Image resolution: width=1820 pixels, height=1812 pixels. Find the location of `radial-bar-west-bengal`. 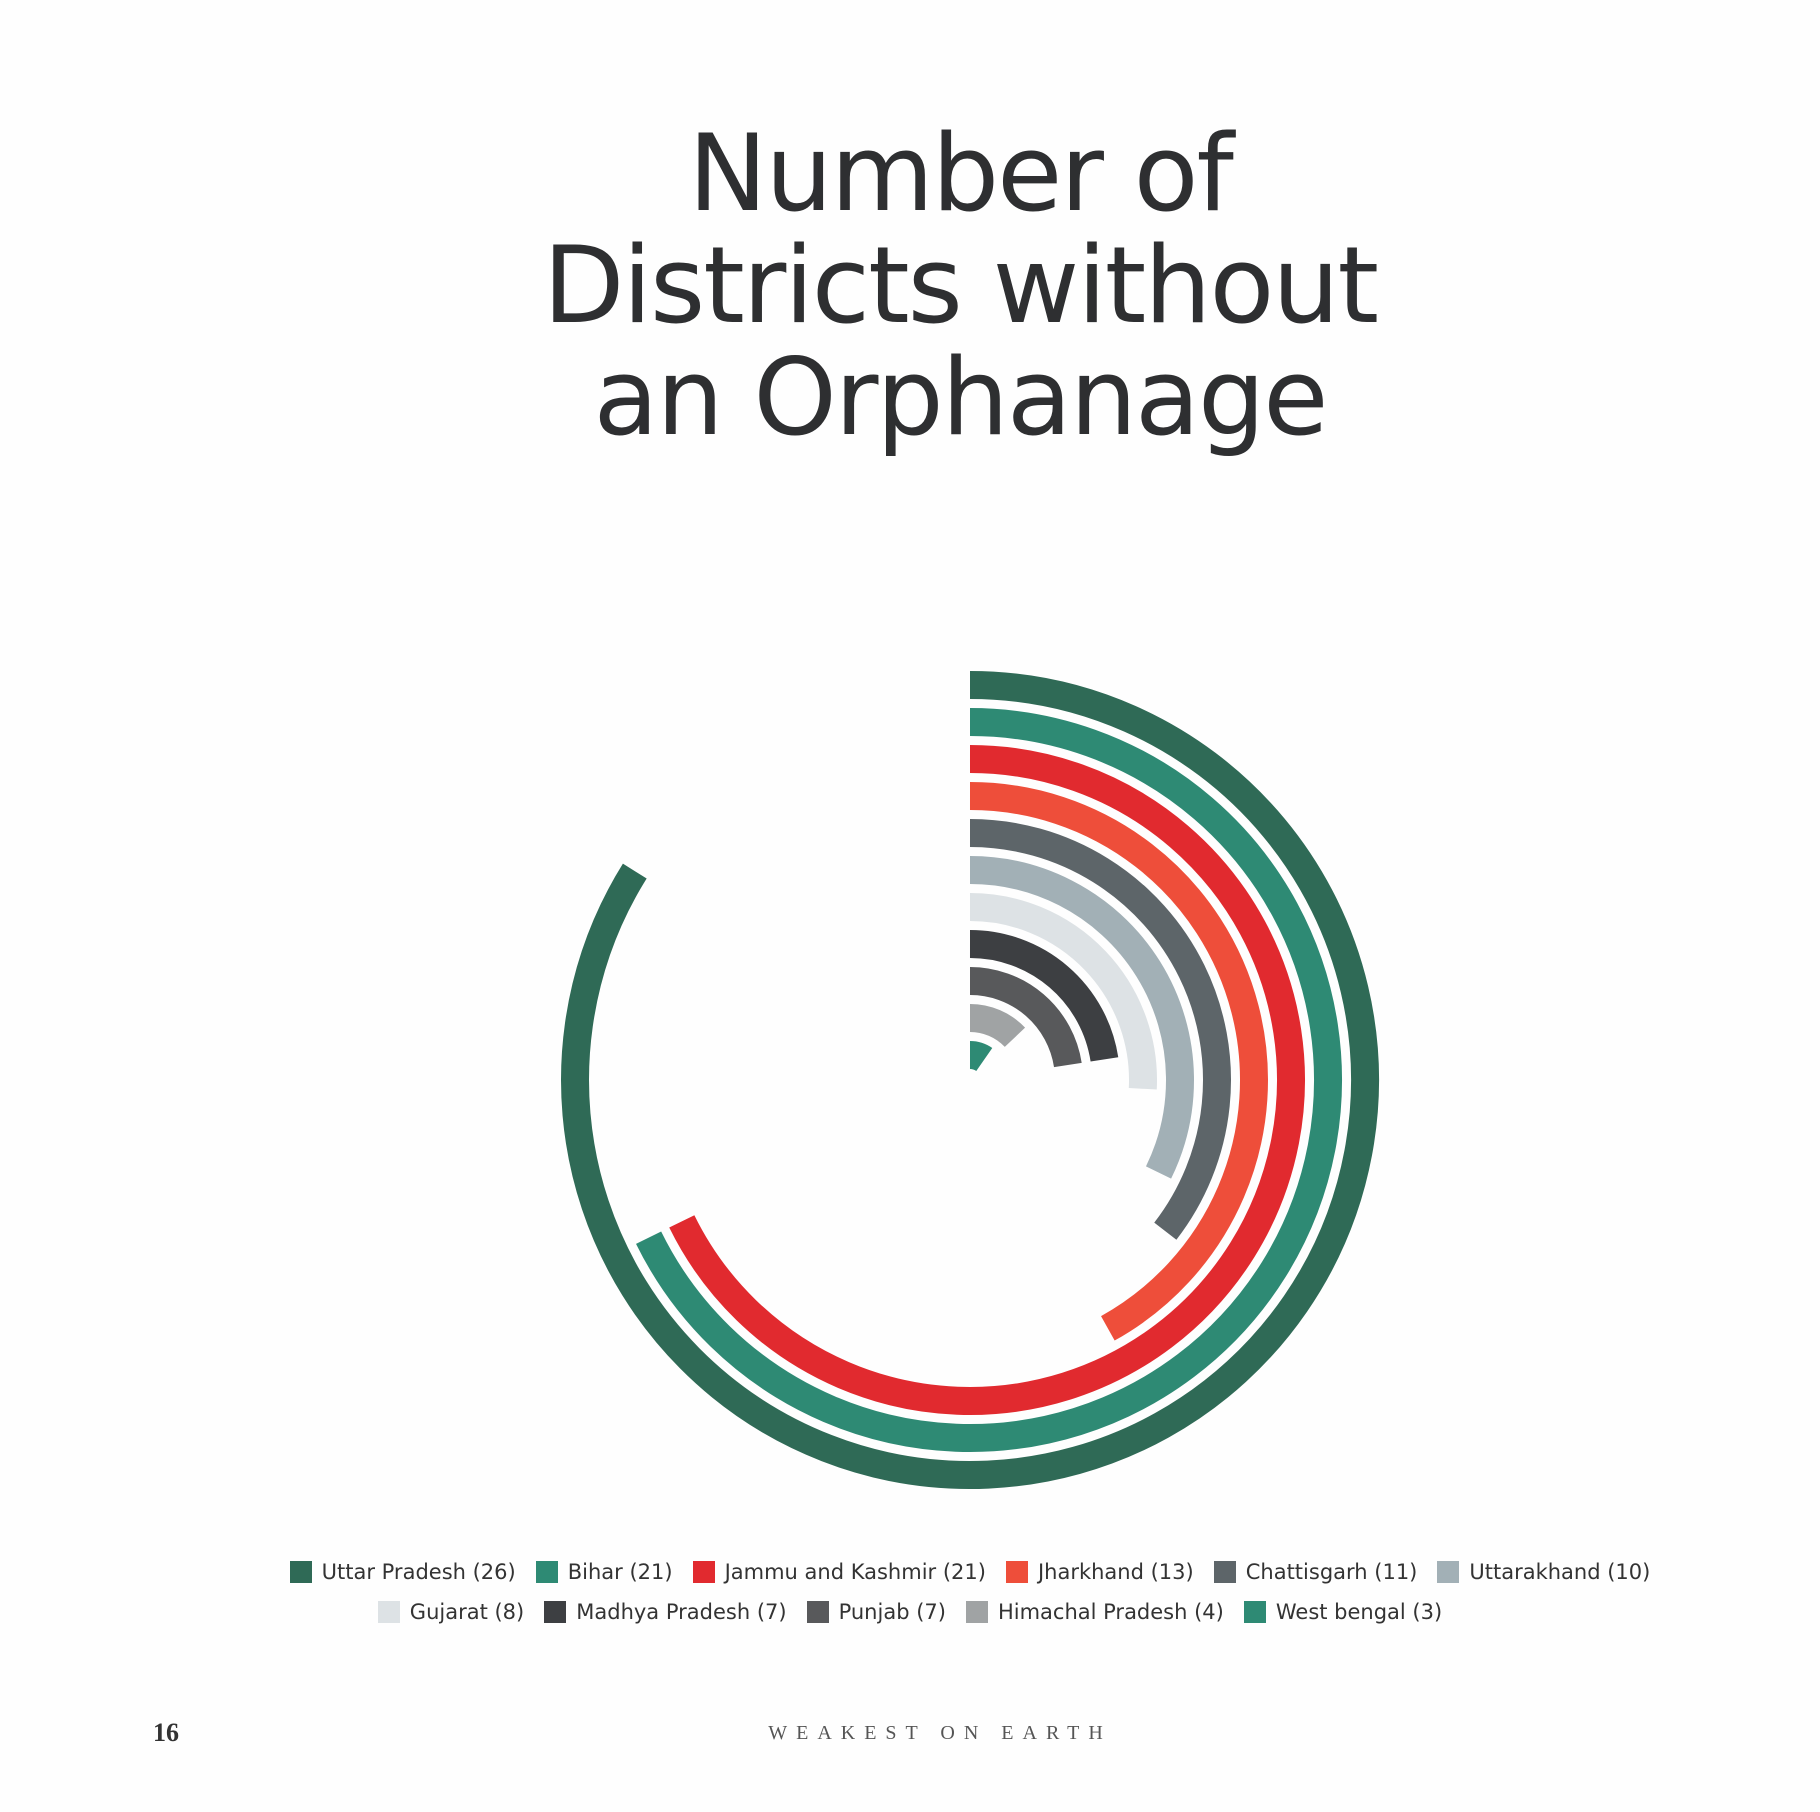

radial-bar-west-bengal is located at coordinates (980, 1056).